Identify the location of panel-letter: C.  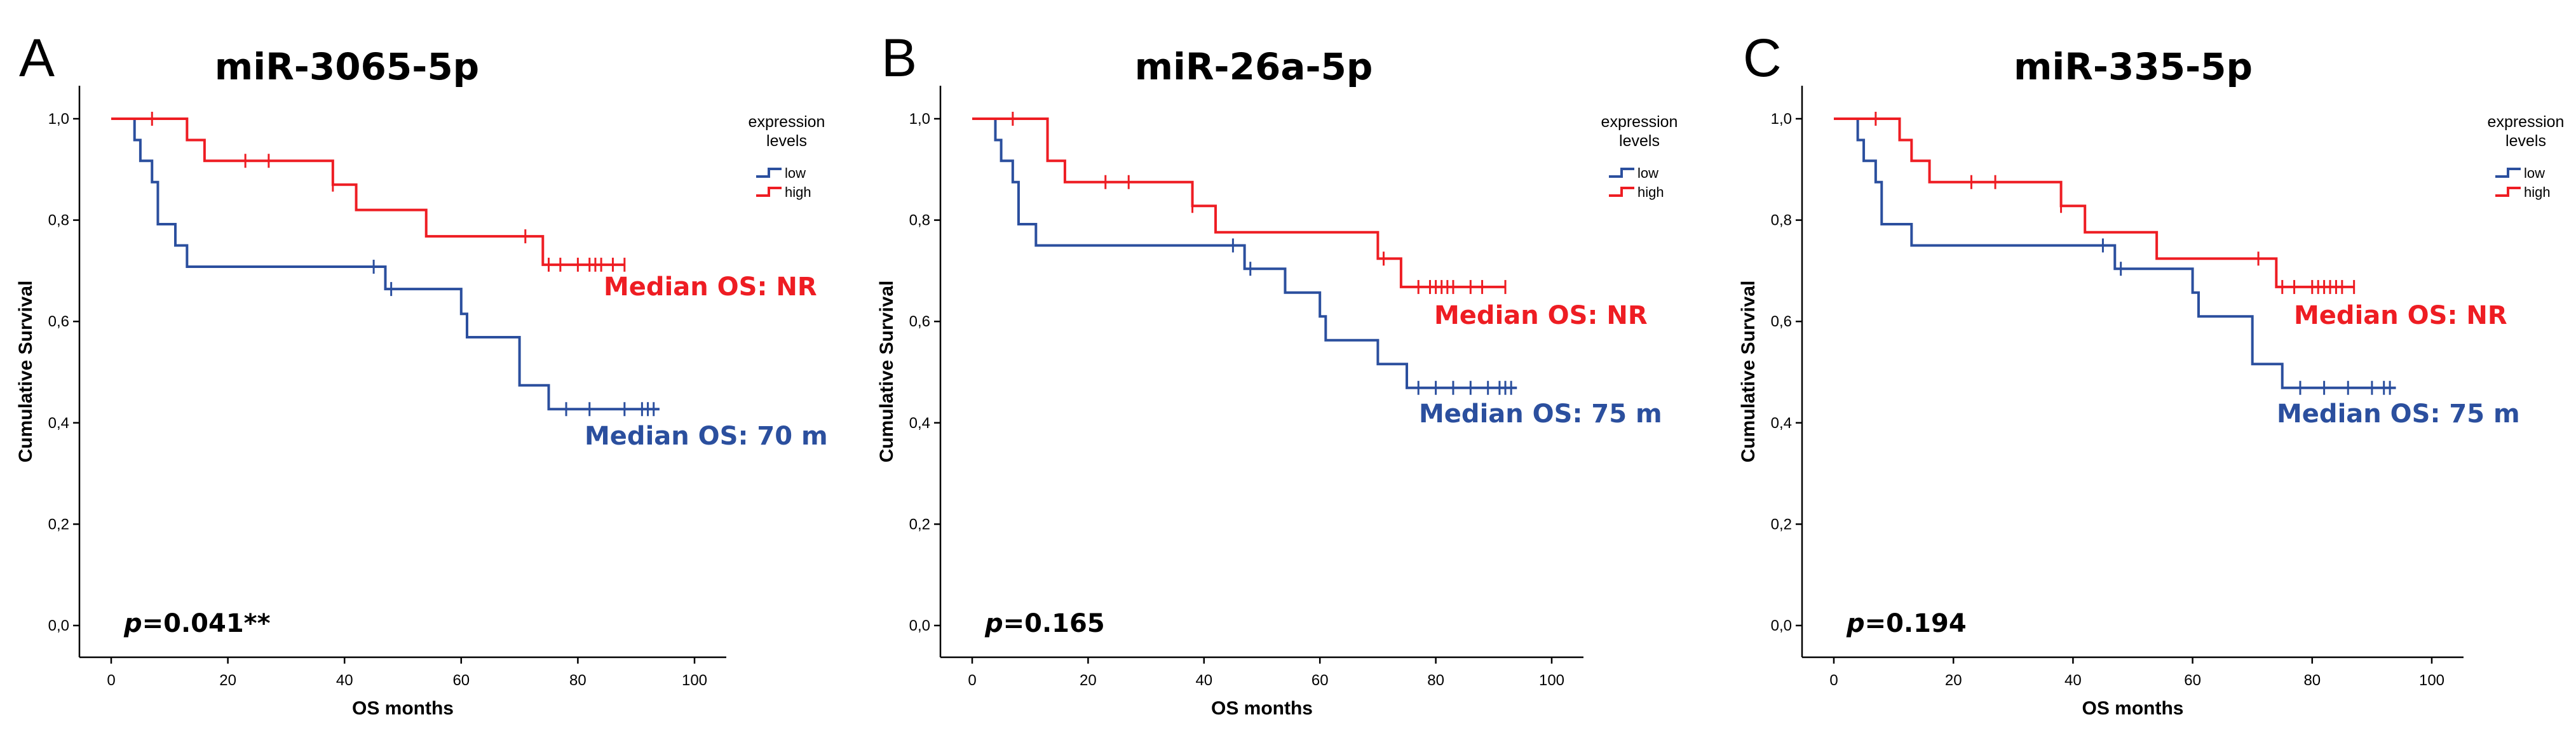
(1762, 58).